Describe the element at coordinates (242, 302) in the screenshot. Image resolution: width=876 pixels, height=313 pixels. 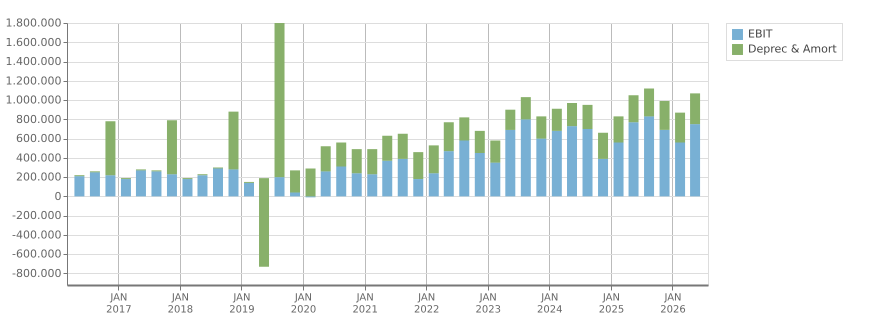
I see `x-tick-label: JAN 2019` at that location.